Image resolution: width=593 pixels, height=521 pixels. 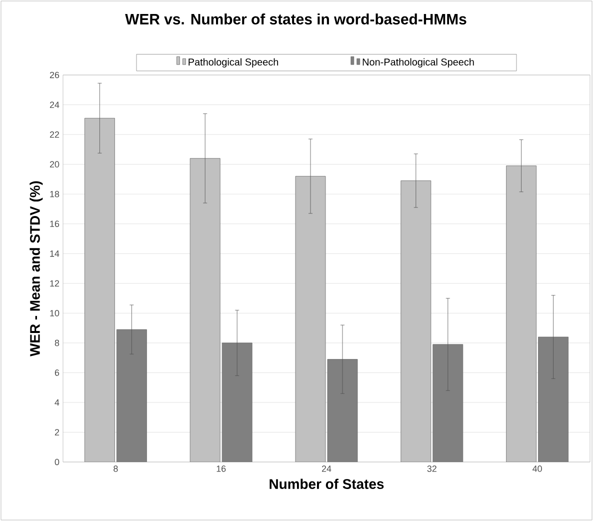 What do you see at coordinates (418, 63) in the screenshot?
I see `legend-label: Non-Pathological Speech` at bounding box center [418, 63].